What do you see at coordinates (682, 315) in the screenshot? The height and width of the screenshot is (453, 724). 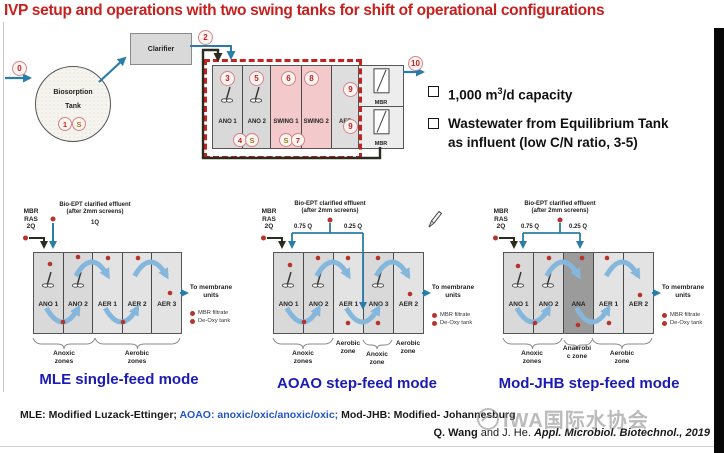 I see `legend-item: MBR filtrate` at bounding box center [682, 315].